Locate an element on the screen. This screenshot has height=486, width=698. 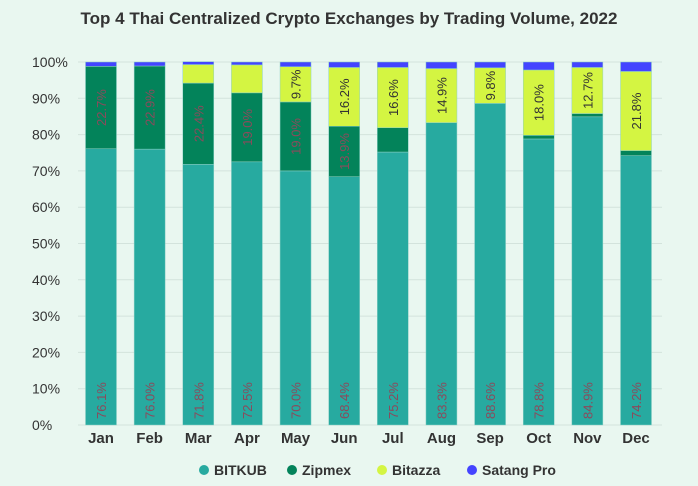
data-label: 16.6% is located at coordinates (393, 97).